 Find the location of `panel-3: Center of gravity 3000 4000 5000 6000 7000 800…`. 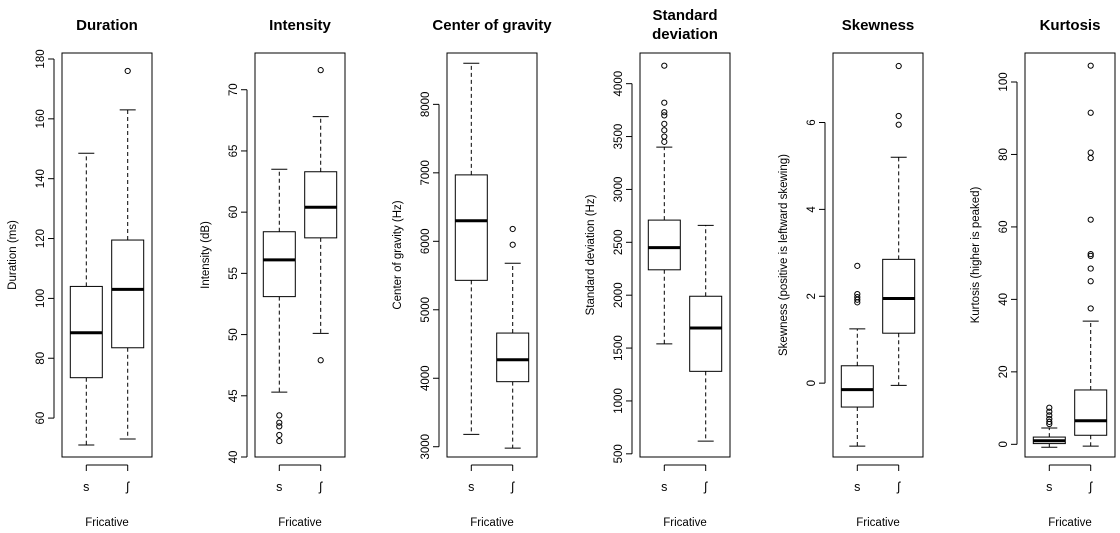

panel-3: Center of gravity 3000 4000 5000 6000 7000 800… is located at coordinates (472, 273).